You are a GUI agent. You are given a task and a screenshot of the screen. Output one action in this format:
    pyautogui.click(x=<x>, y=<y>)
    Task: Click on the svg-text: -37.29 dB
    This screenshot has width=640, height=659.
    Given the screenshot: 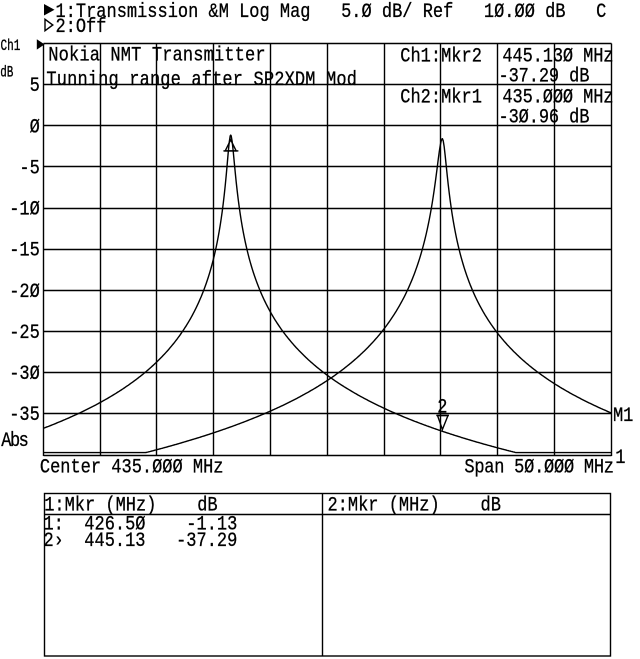 What is the action you would take?
    pyautogui.click(x=544, y=76)
    